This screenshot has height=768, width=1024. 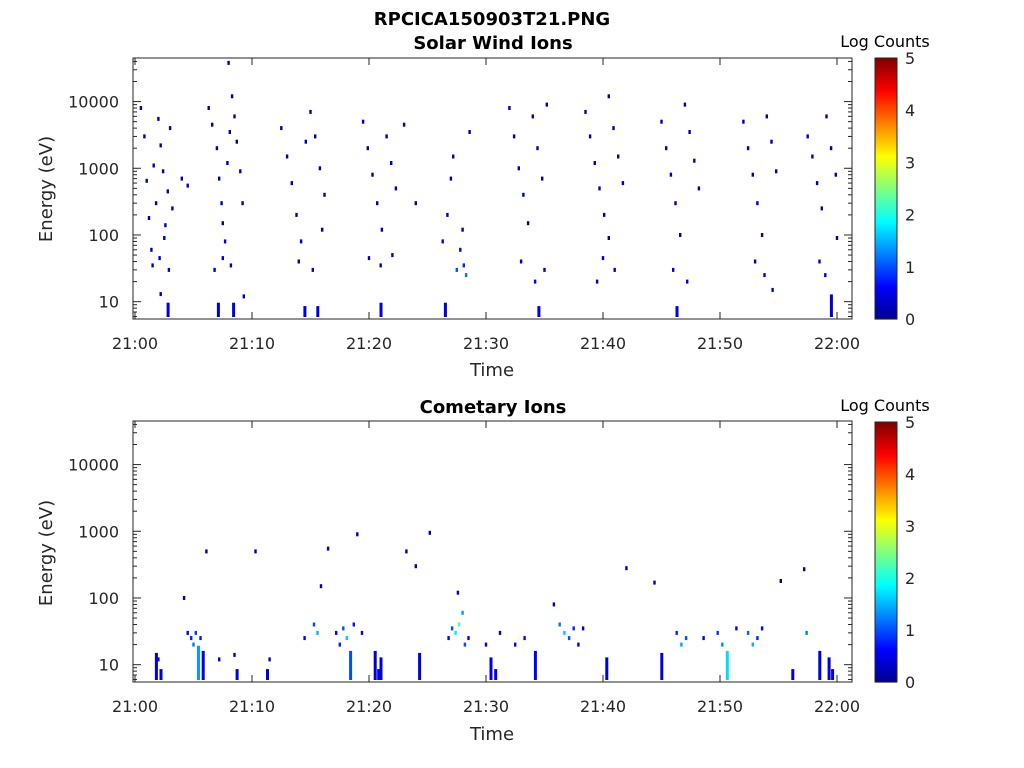 I want to click on solar-wind-colorbar-label: Log Counts, so click(x=885, y=41).